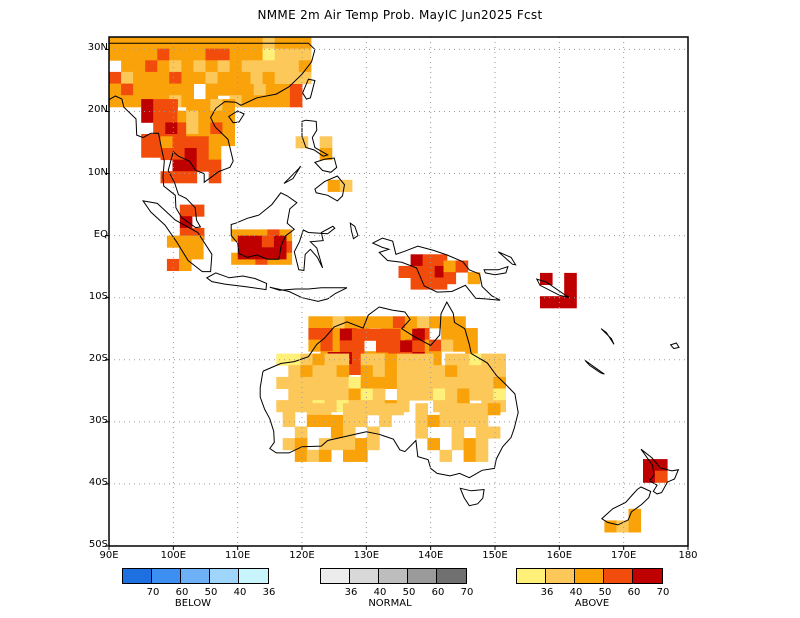 The image size is (800, 618). What do you see at coordinates (430, 555) in the screenshot?
I see `longitude-label: 140E` at bounding box center [430, 555].